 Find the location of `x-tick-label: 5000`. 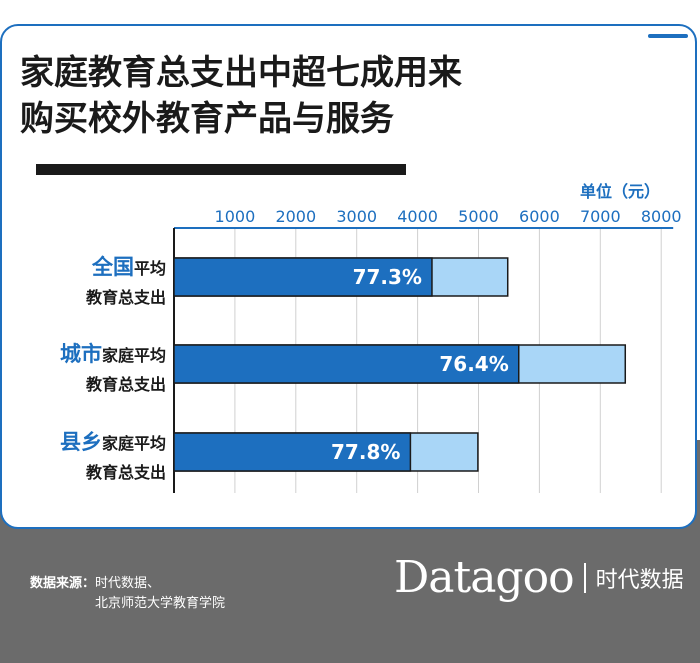

x-tick-label: 5000 is located at coordinates (478, 216).